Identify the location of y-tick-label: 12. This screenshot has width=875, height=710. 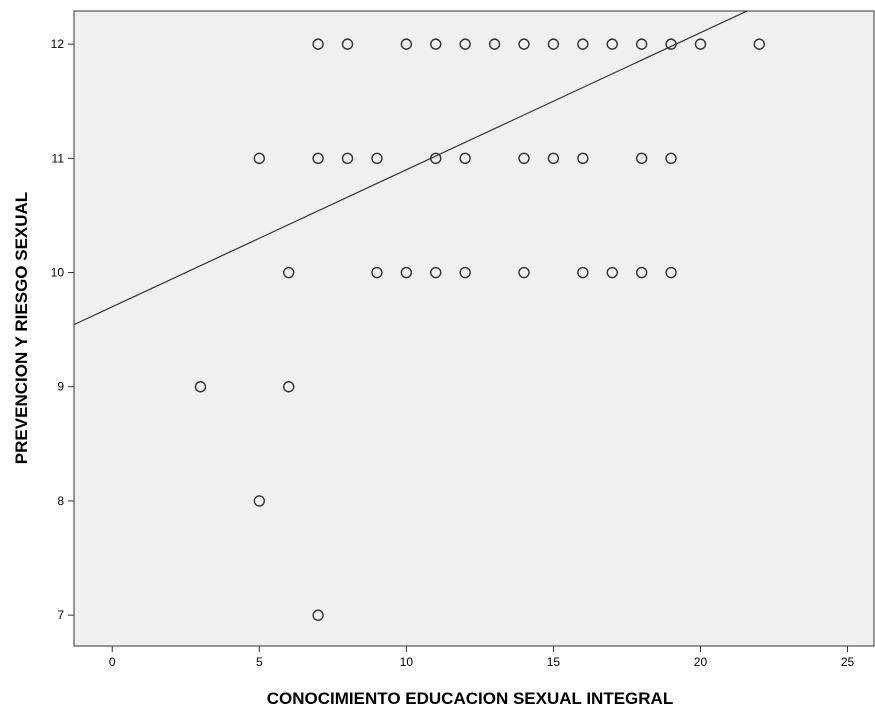
(58, 44).